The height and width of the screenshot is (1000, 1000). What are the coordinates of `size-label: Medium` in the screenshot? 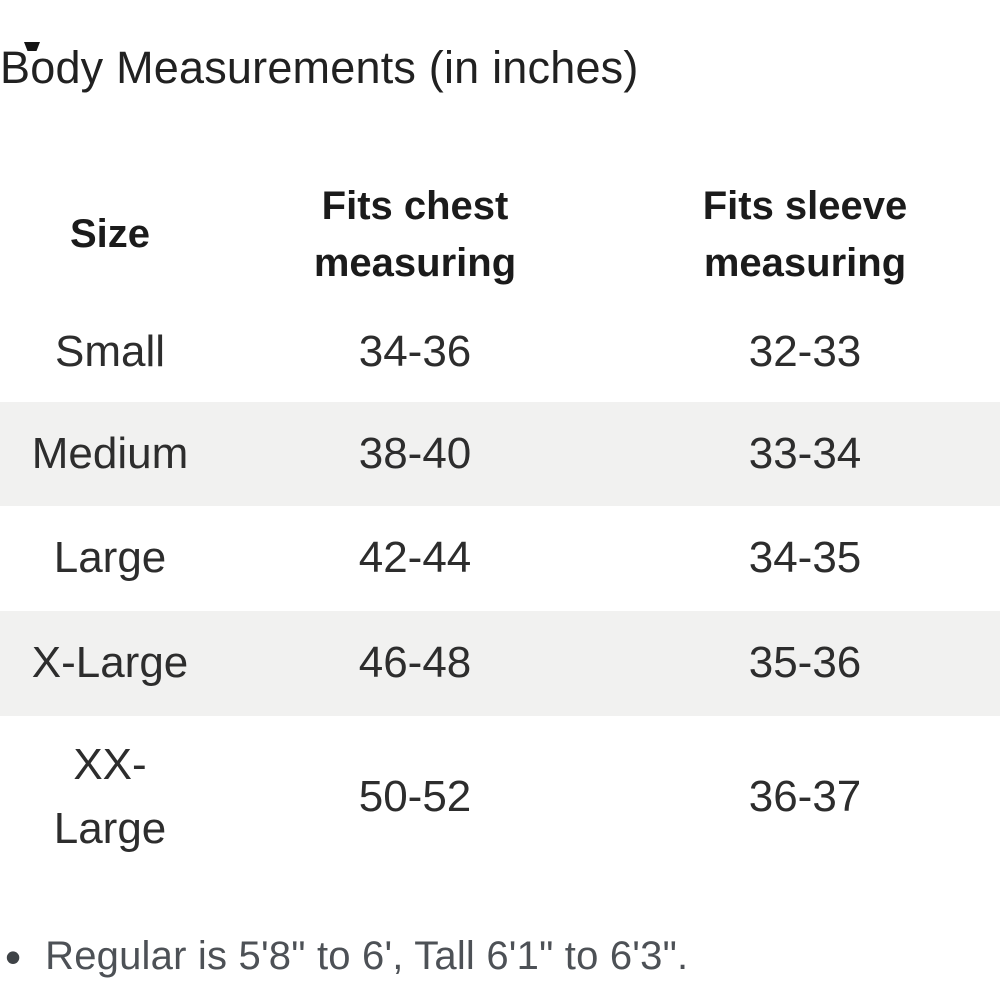 It's located at (110, 453).